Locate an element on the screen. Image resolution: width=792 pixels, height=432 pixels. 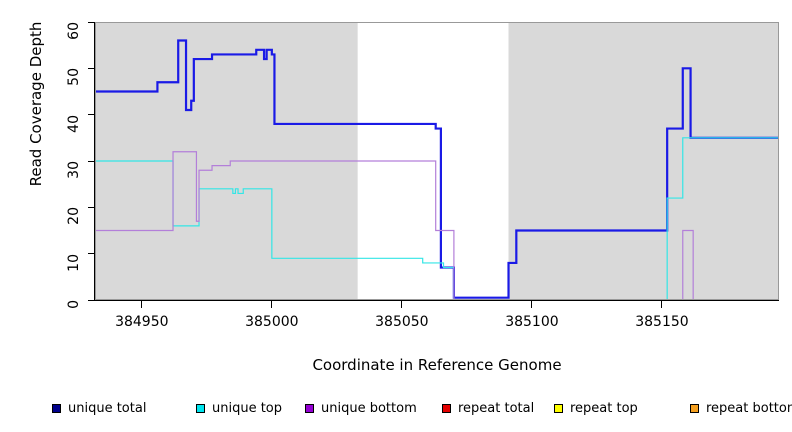
x-tick-label: 385150 is located at coordinates (662, 322).